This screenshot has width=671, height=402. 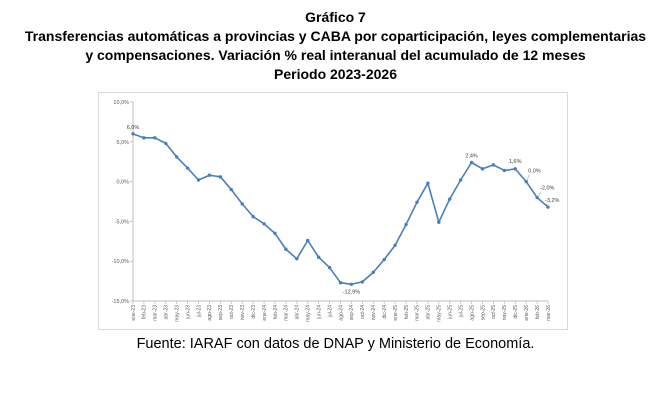 I want to click on x-tick-label: feb-25, so click(x=407, y=312).